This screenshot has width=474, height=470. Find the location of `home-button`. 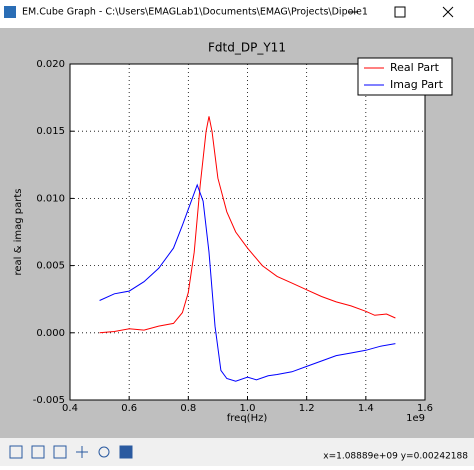

home-button is located at coordinates (16, 452).